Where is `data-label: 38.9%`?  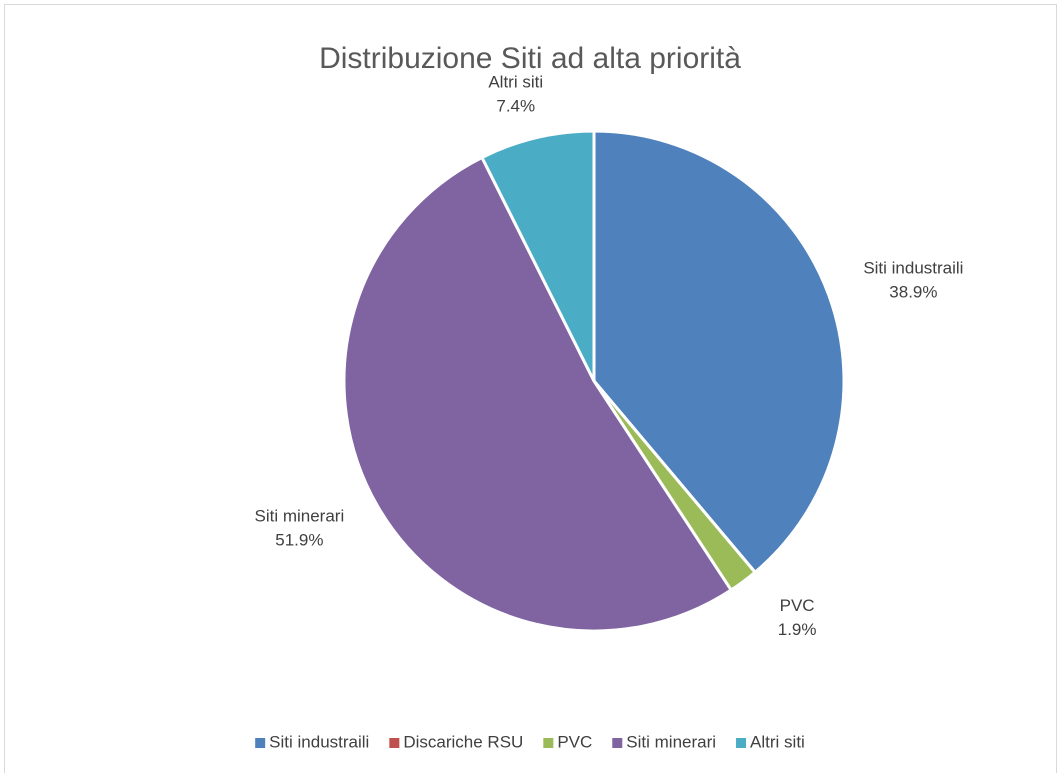 data-label: 38.9% is located at coordinates (913, 291).